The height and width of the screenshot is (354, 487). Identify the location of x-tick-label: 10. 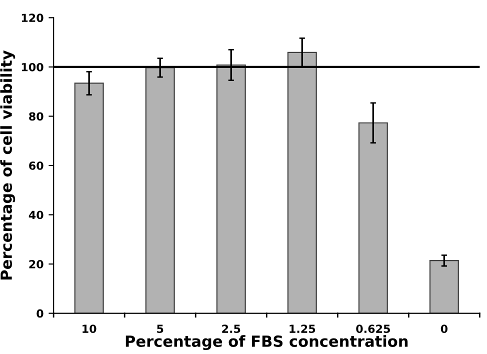
(89, 328).